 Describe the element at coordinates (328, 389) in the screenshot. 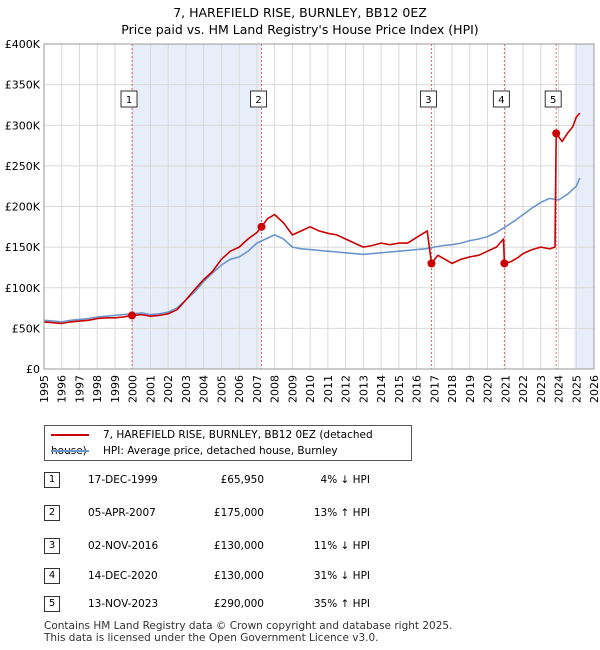

I see `x-tick-label: 2011` at that location.